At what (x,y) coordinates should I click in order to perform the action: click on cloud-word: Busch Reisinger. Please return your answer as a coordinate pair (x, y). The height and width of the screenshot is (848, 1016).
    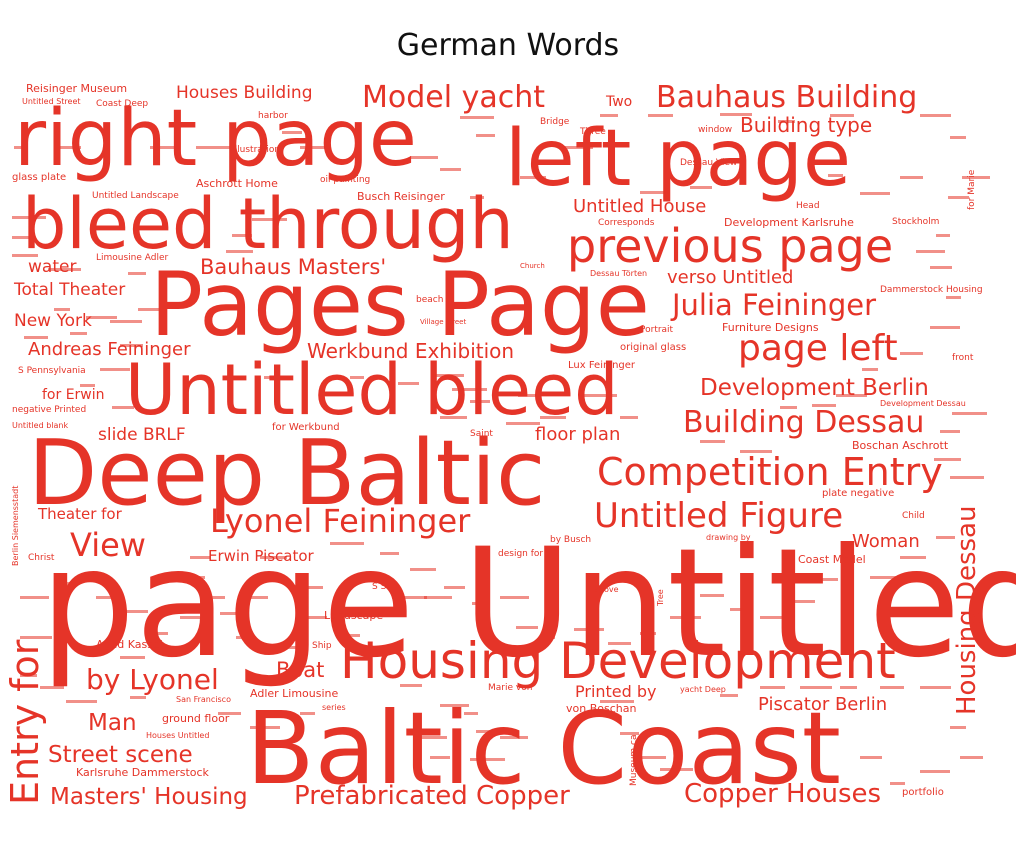
    Looking at the image, I should click on (401, 196).